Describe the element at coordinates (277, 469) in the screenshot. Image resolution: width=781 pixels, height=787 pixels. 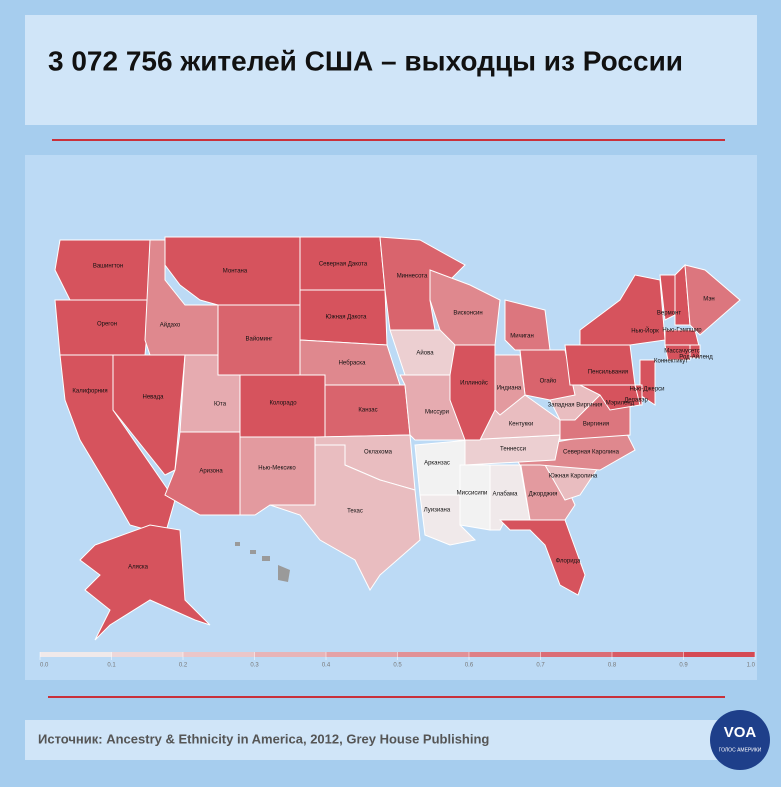
I see `state-label: Нью-Мексико` at that location.